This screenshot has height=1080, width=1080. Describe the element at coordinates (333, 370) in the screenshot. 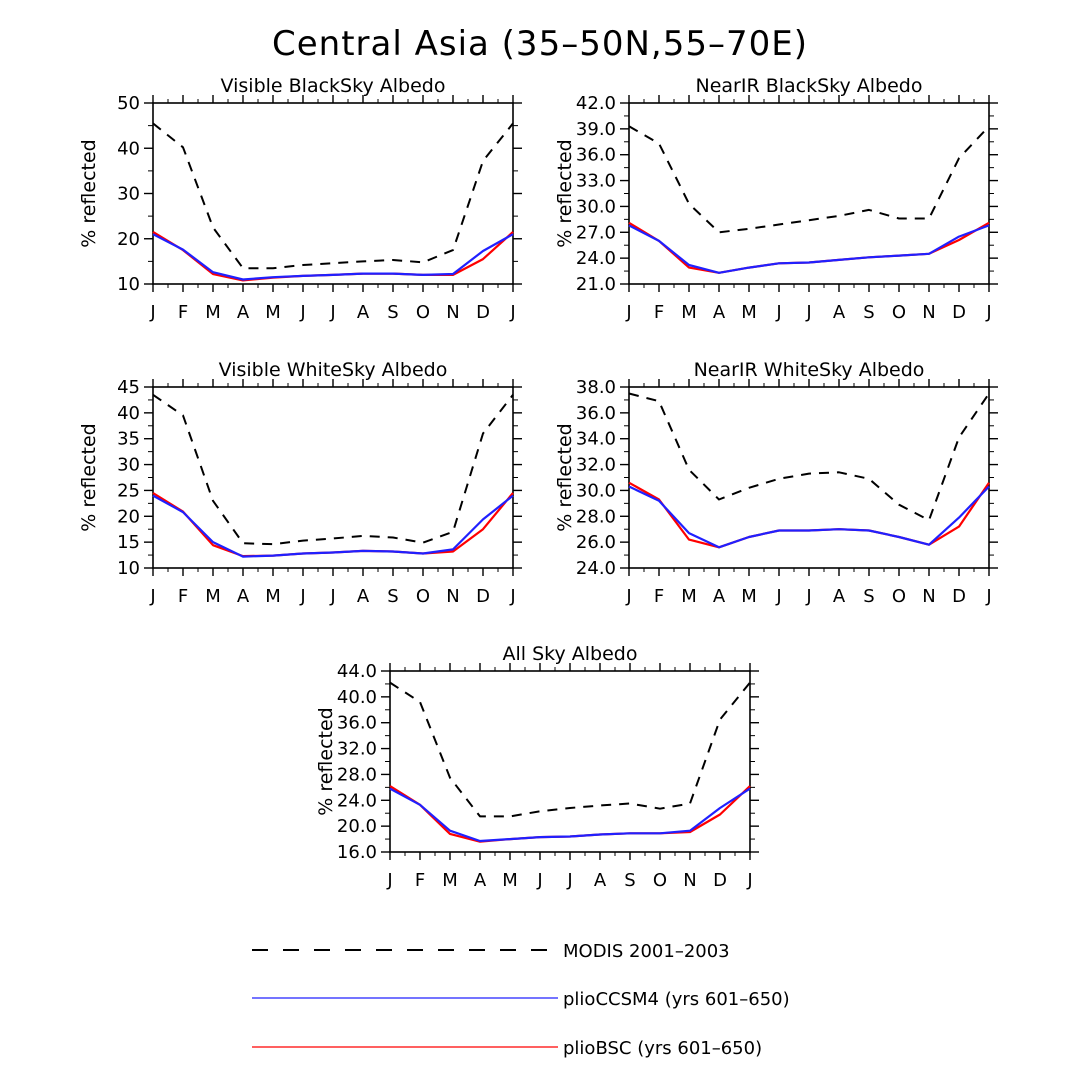

I see `panel-title: Visible WhiteSky Albedo` at that location.